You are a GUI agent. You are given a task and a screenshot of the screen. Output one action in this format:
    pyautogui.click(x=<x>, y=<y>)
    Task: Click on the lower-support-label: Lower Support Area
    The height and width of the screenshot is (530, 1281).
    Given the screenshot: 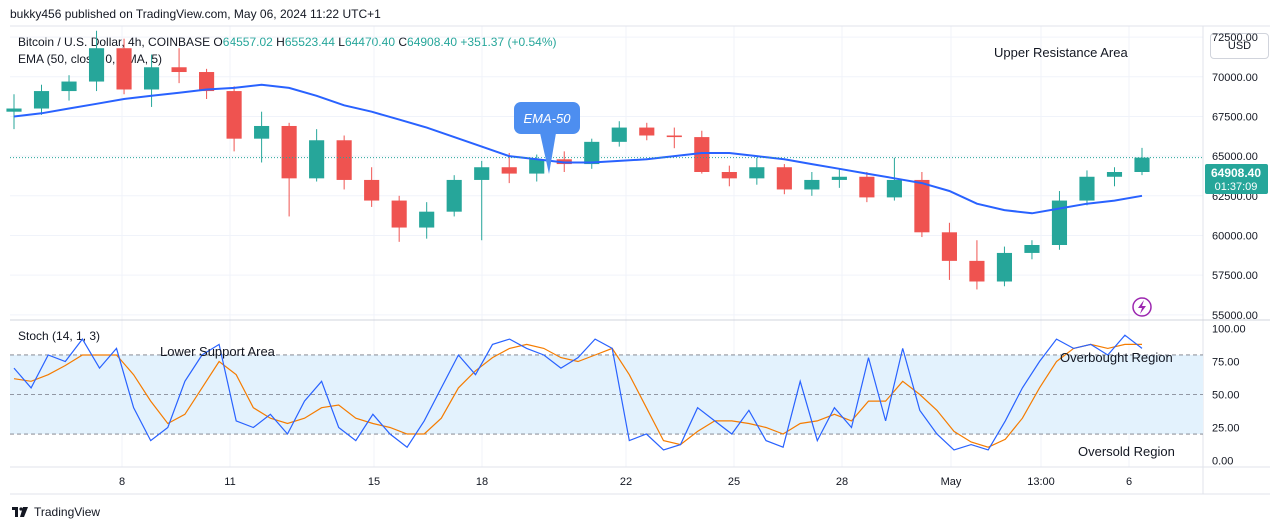 What is the action you would take?
    pyautogui.click(x=218, y=351)
    